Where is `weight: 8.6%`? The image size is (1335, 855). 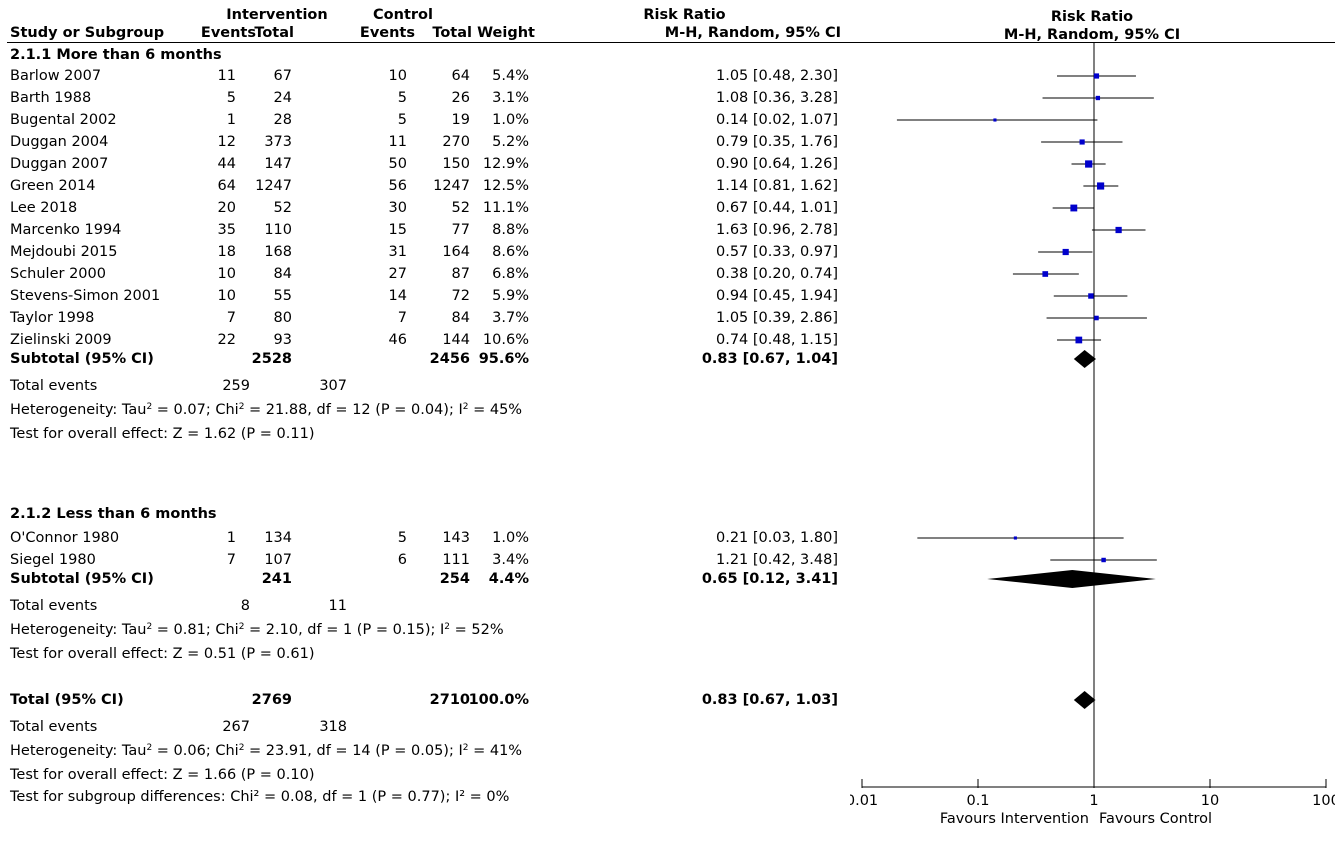
weight: 8.6% is located at coordinates (484, 252).